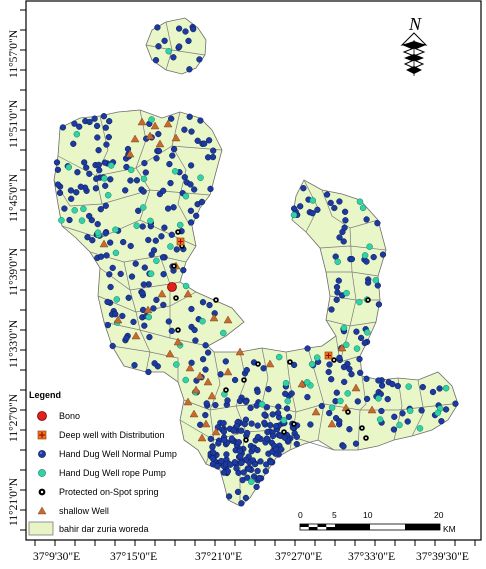 The height and width of the screenshot is (569, 486). Describe the element at coordinates (255, 543) in the screenshot. I see `bottom-tick-marks` at that location.